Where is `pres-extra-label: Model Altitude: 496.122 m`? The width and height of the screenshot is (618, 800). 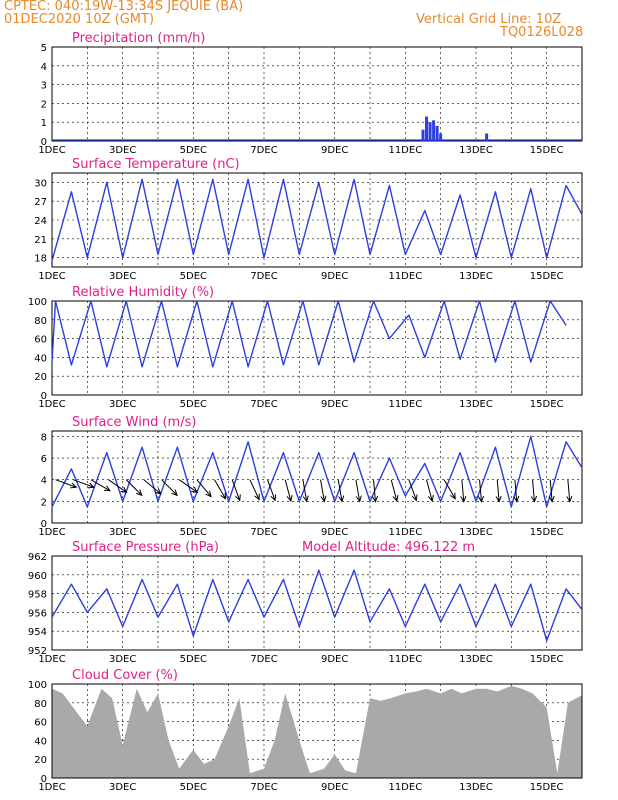 pres-extra-label: Model Altitude: 496.122 m is located at coordinates (388, 547).